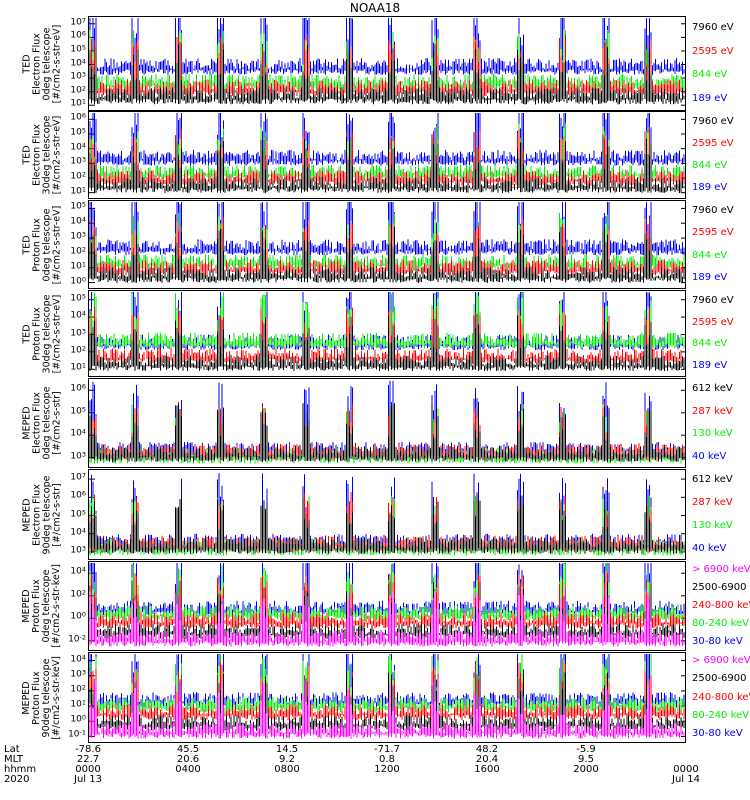 The image size is (750, 800). Describe the element at coordinates (88, 749) in the screenshot. I see `x-axis-value: -78.6` at that location.